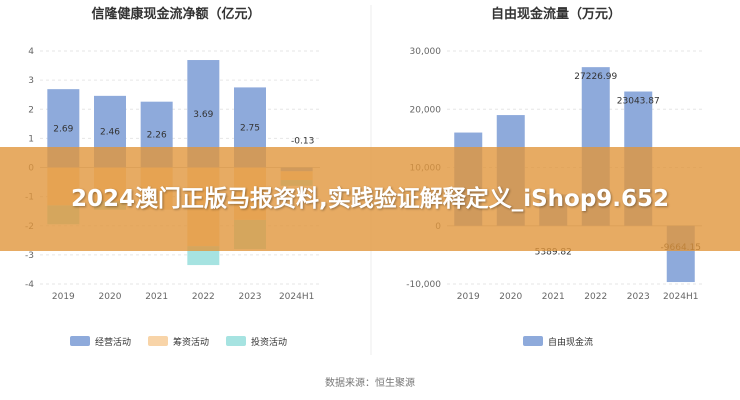  Describe the element at coordinates (638, 102) in the screenshot. I see `data-label: 23043.87` at that location.